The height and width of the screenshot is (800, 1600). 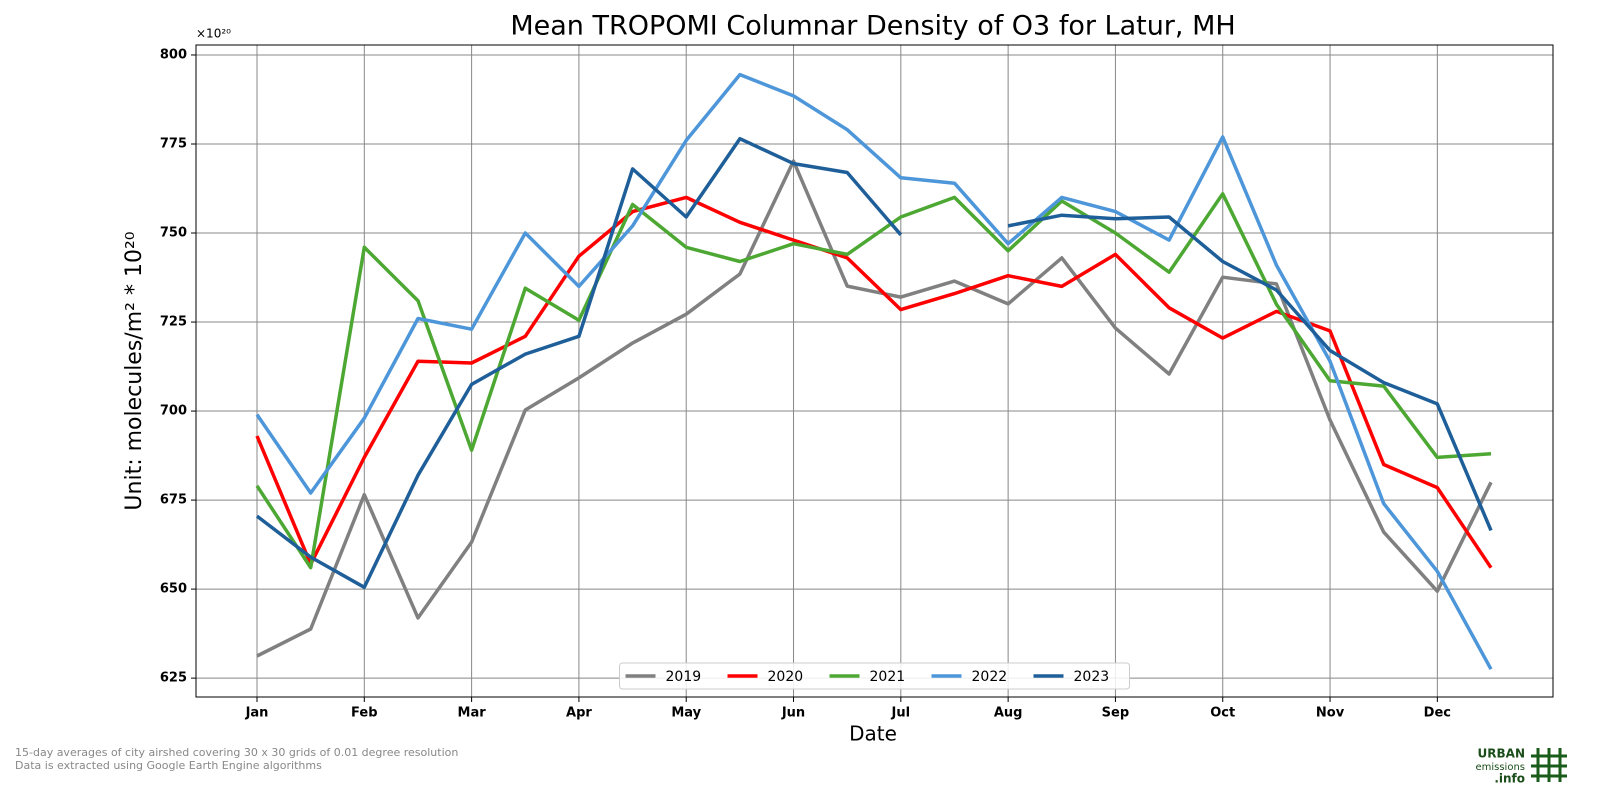 What do you see at coordinates (1008, 713) in the screenshot?
I see `x-tick-label: Aug` at bounding box center [1008, 713].